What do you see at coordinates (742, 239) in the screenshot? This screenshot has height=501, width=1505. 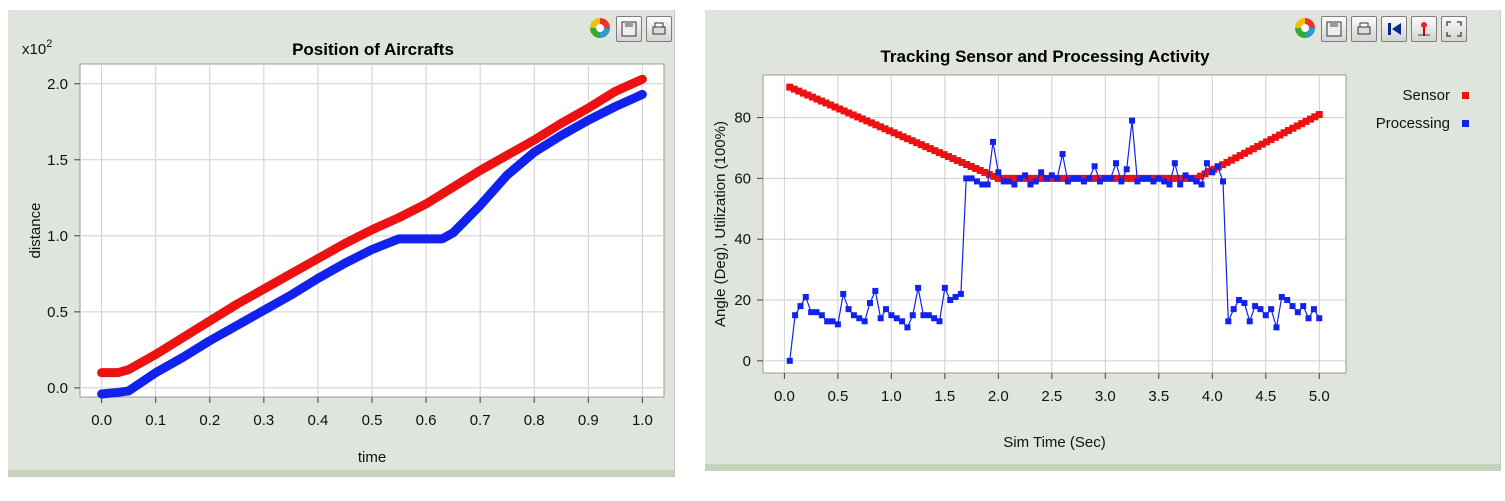 I see `y-tick-label: 40` at bounding box center [742, 239].